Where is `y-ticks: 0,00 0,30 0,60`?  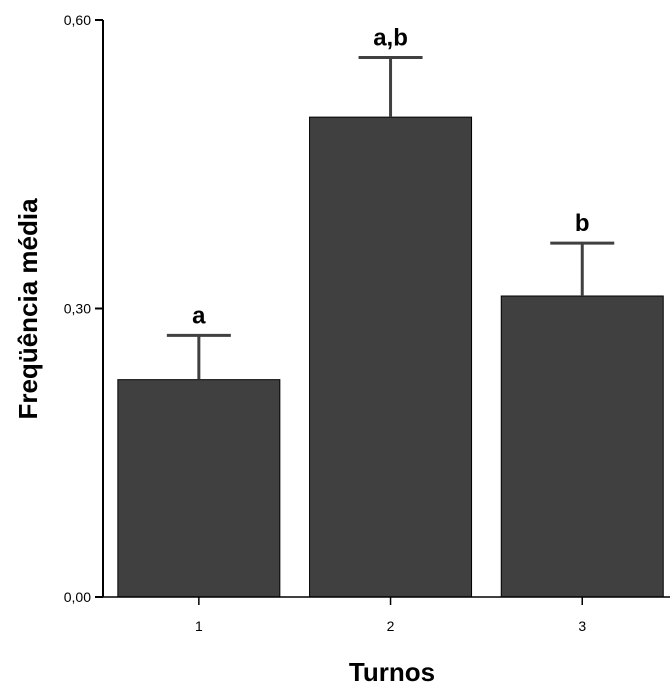 y-ticks: 0,00 0,30 0,60 is located at coordinates (83, 308).